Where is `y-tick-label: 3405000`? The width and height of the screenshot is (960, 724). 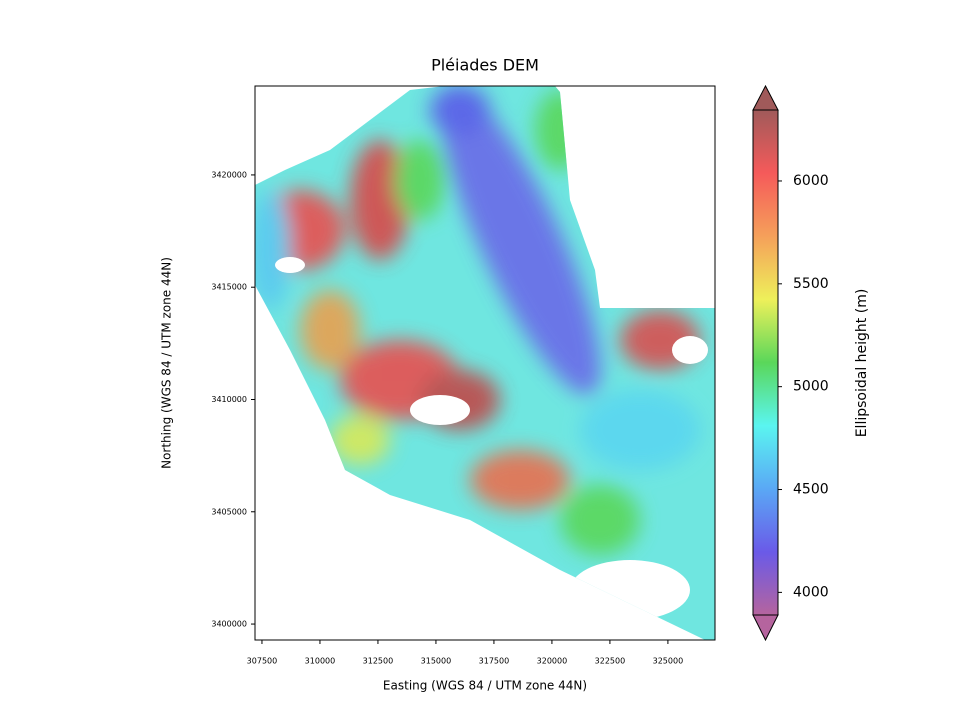
y-tick-label: 3405000 is located at coordinates (229, 511).